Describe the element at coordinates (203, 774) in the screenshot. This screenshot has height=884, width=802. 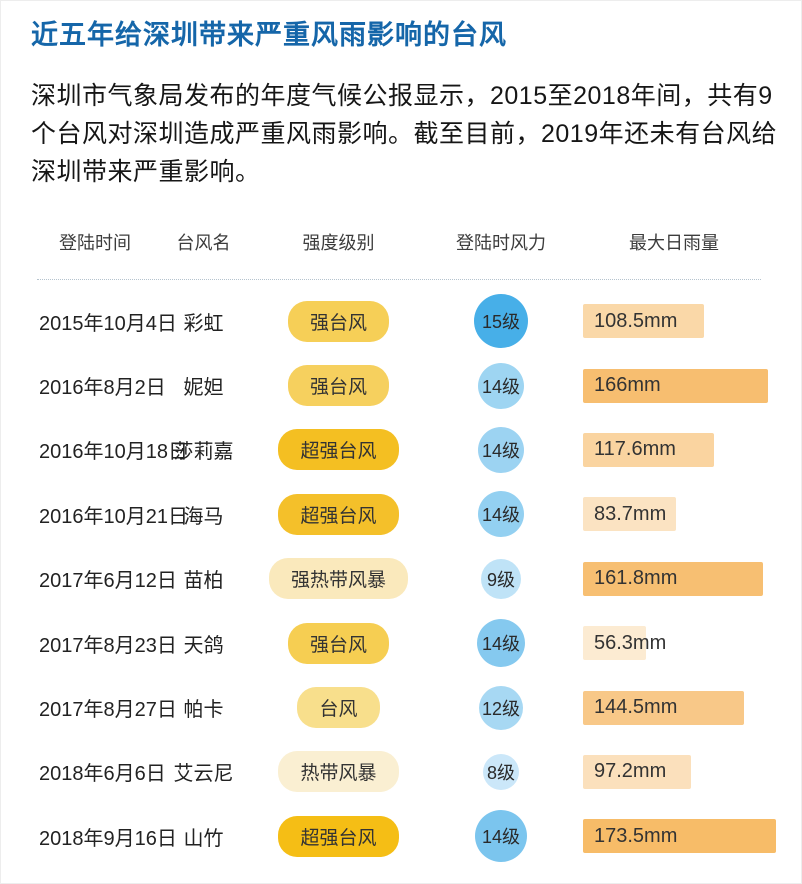
I see `typhoon-name: 艾云尼` at that location.